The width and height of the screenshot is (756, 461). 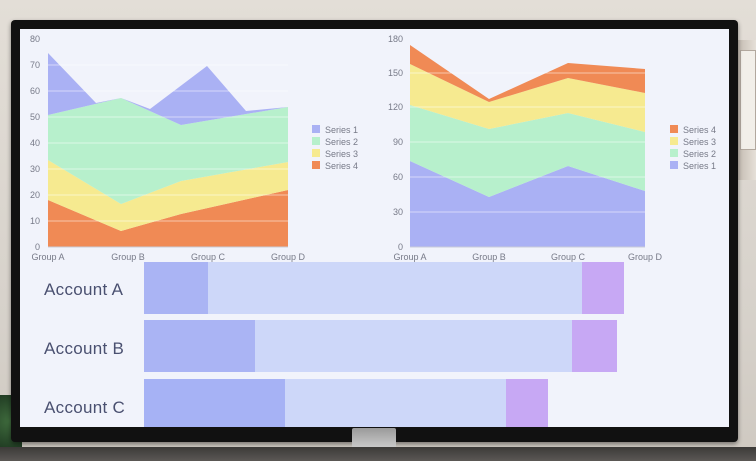 I want to click on account-a-label: Account A, so click(x=84, y=289).